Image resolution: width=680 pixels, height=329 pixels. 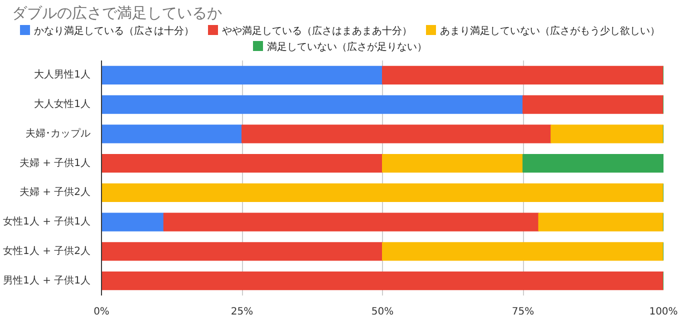 I want to click on y-tick-label: 女性1人 + 子供1人, so click(x=47, y=222).